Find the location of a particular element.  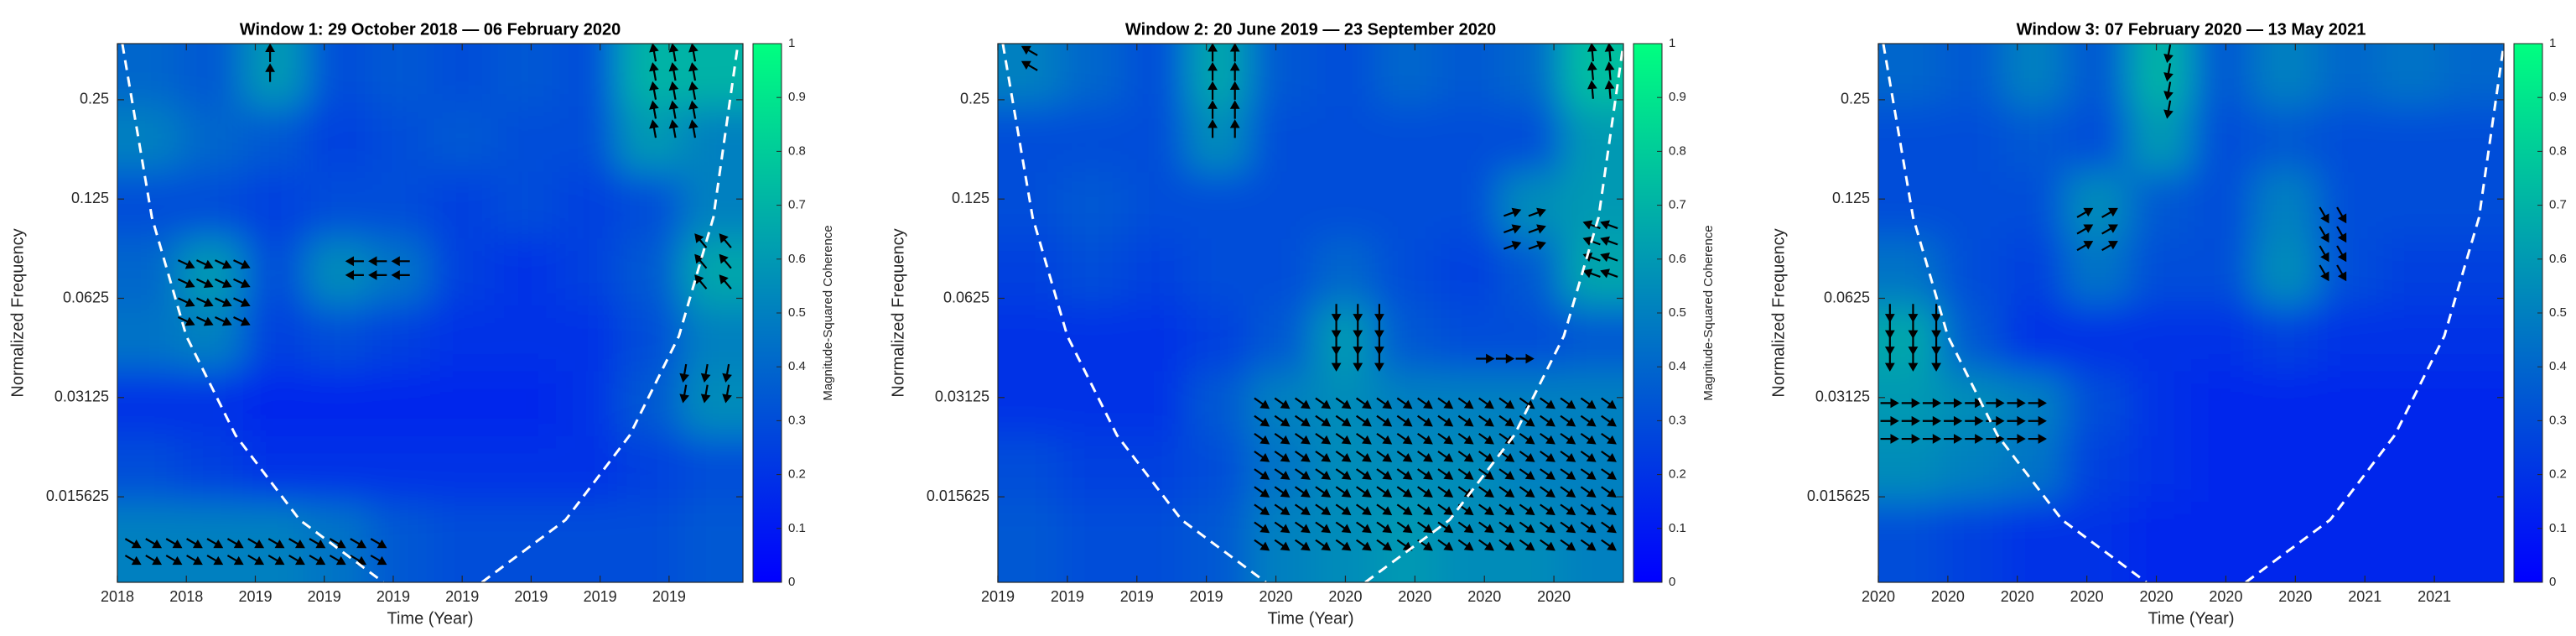

y-tick-label: 0.125 is located at coordinates (90, 198).